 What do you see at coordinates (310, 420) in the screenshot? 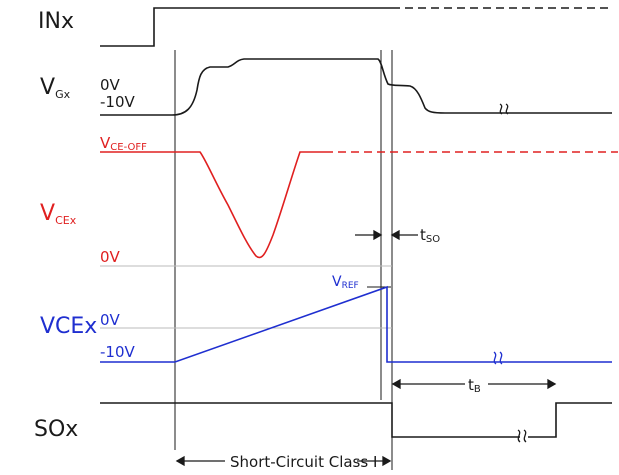
I see `sox-waveform` at bounding box center [310, 420].